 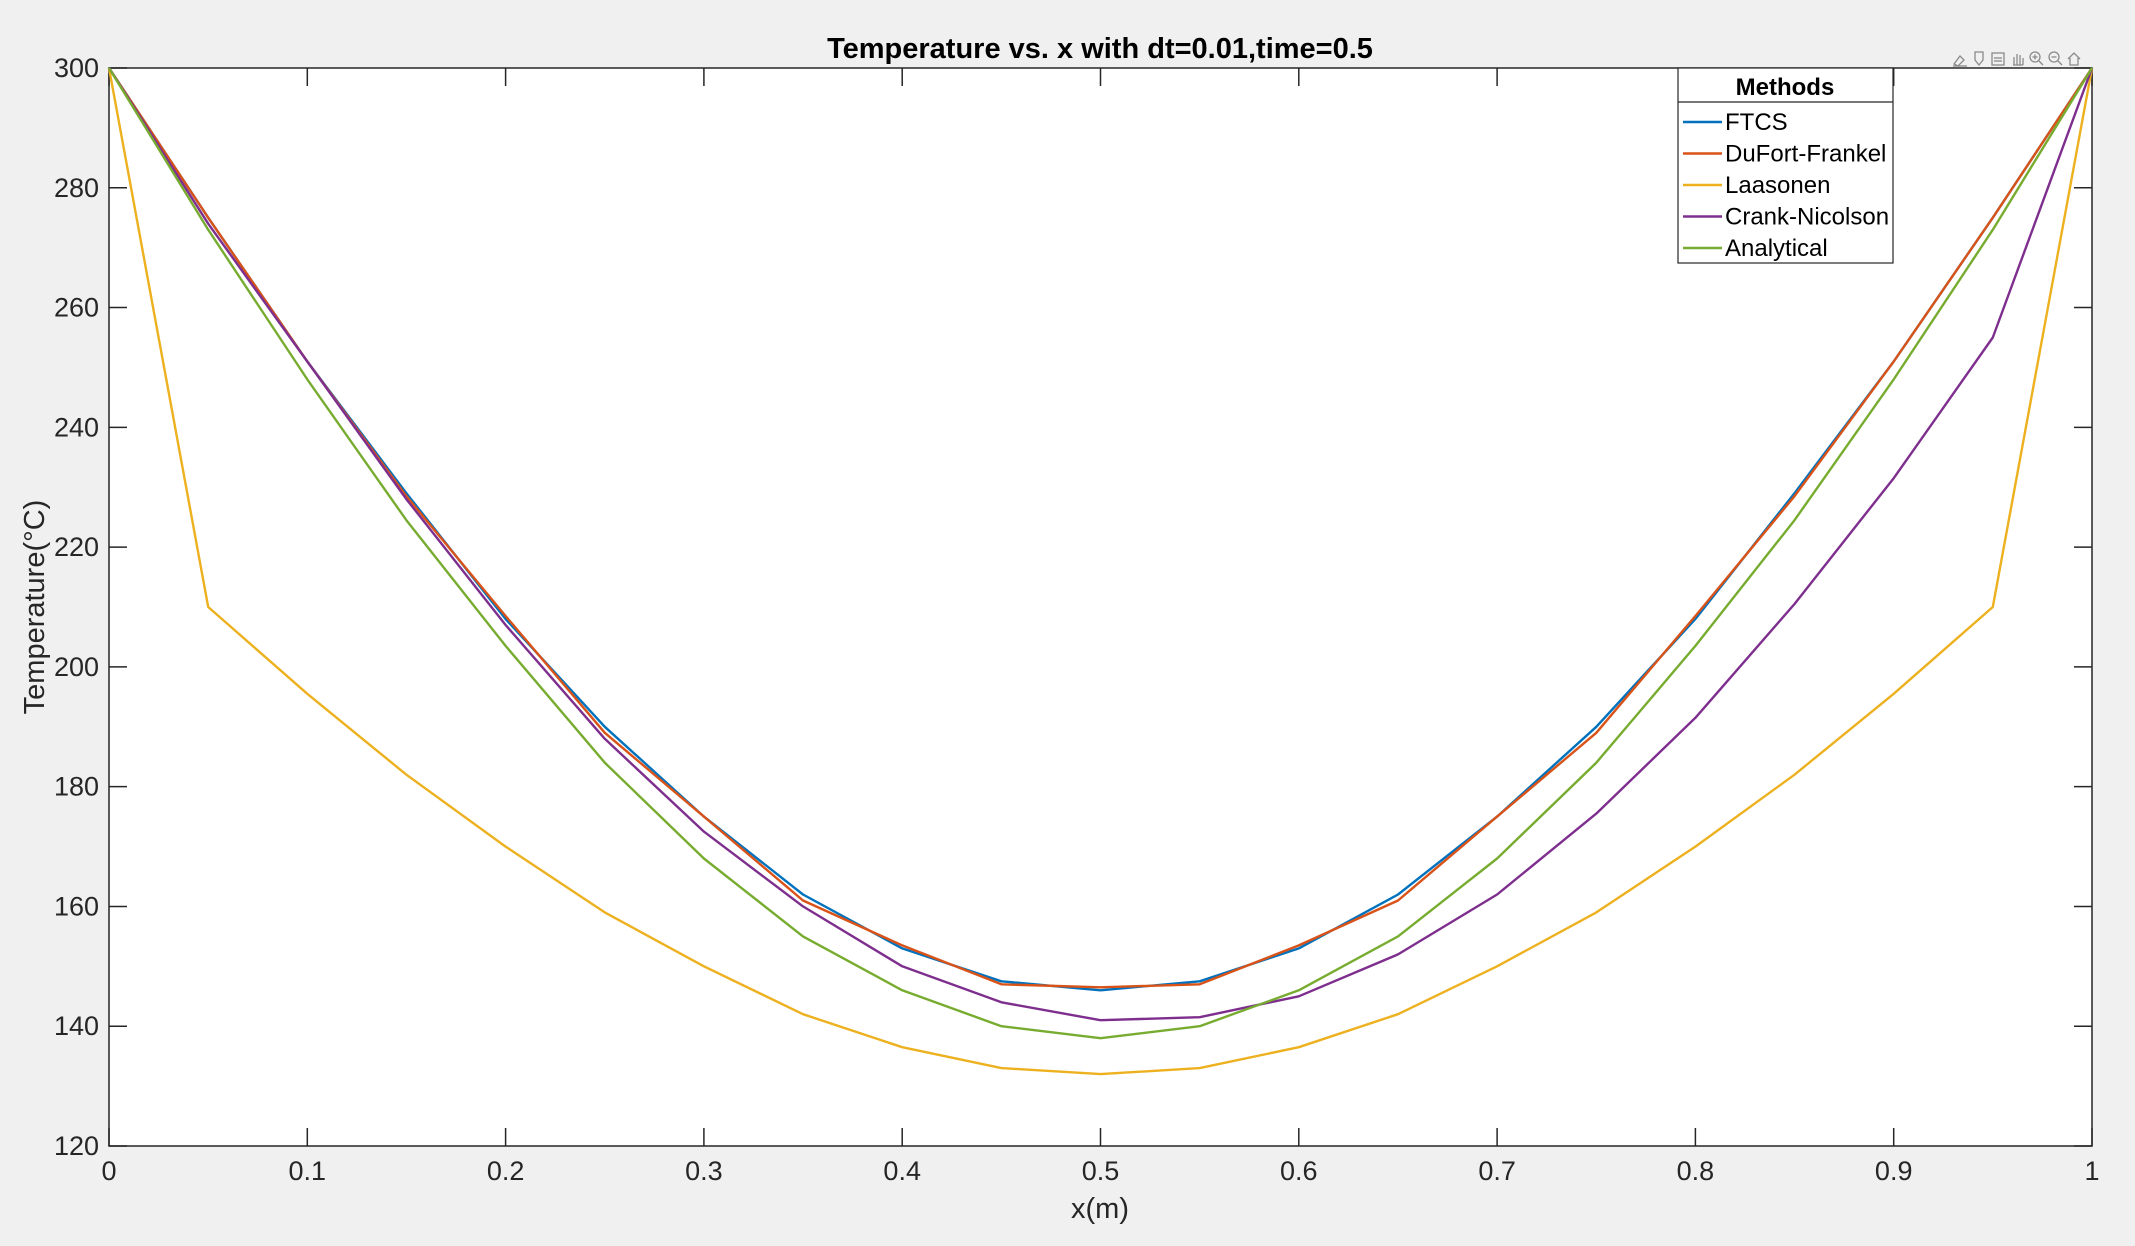 I want to click on x-tick-label: 0.5, so click(x=1101, y=1171).